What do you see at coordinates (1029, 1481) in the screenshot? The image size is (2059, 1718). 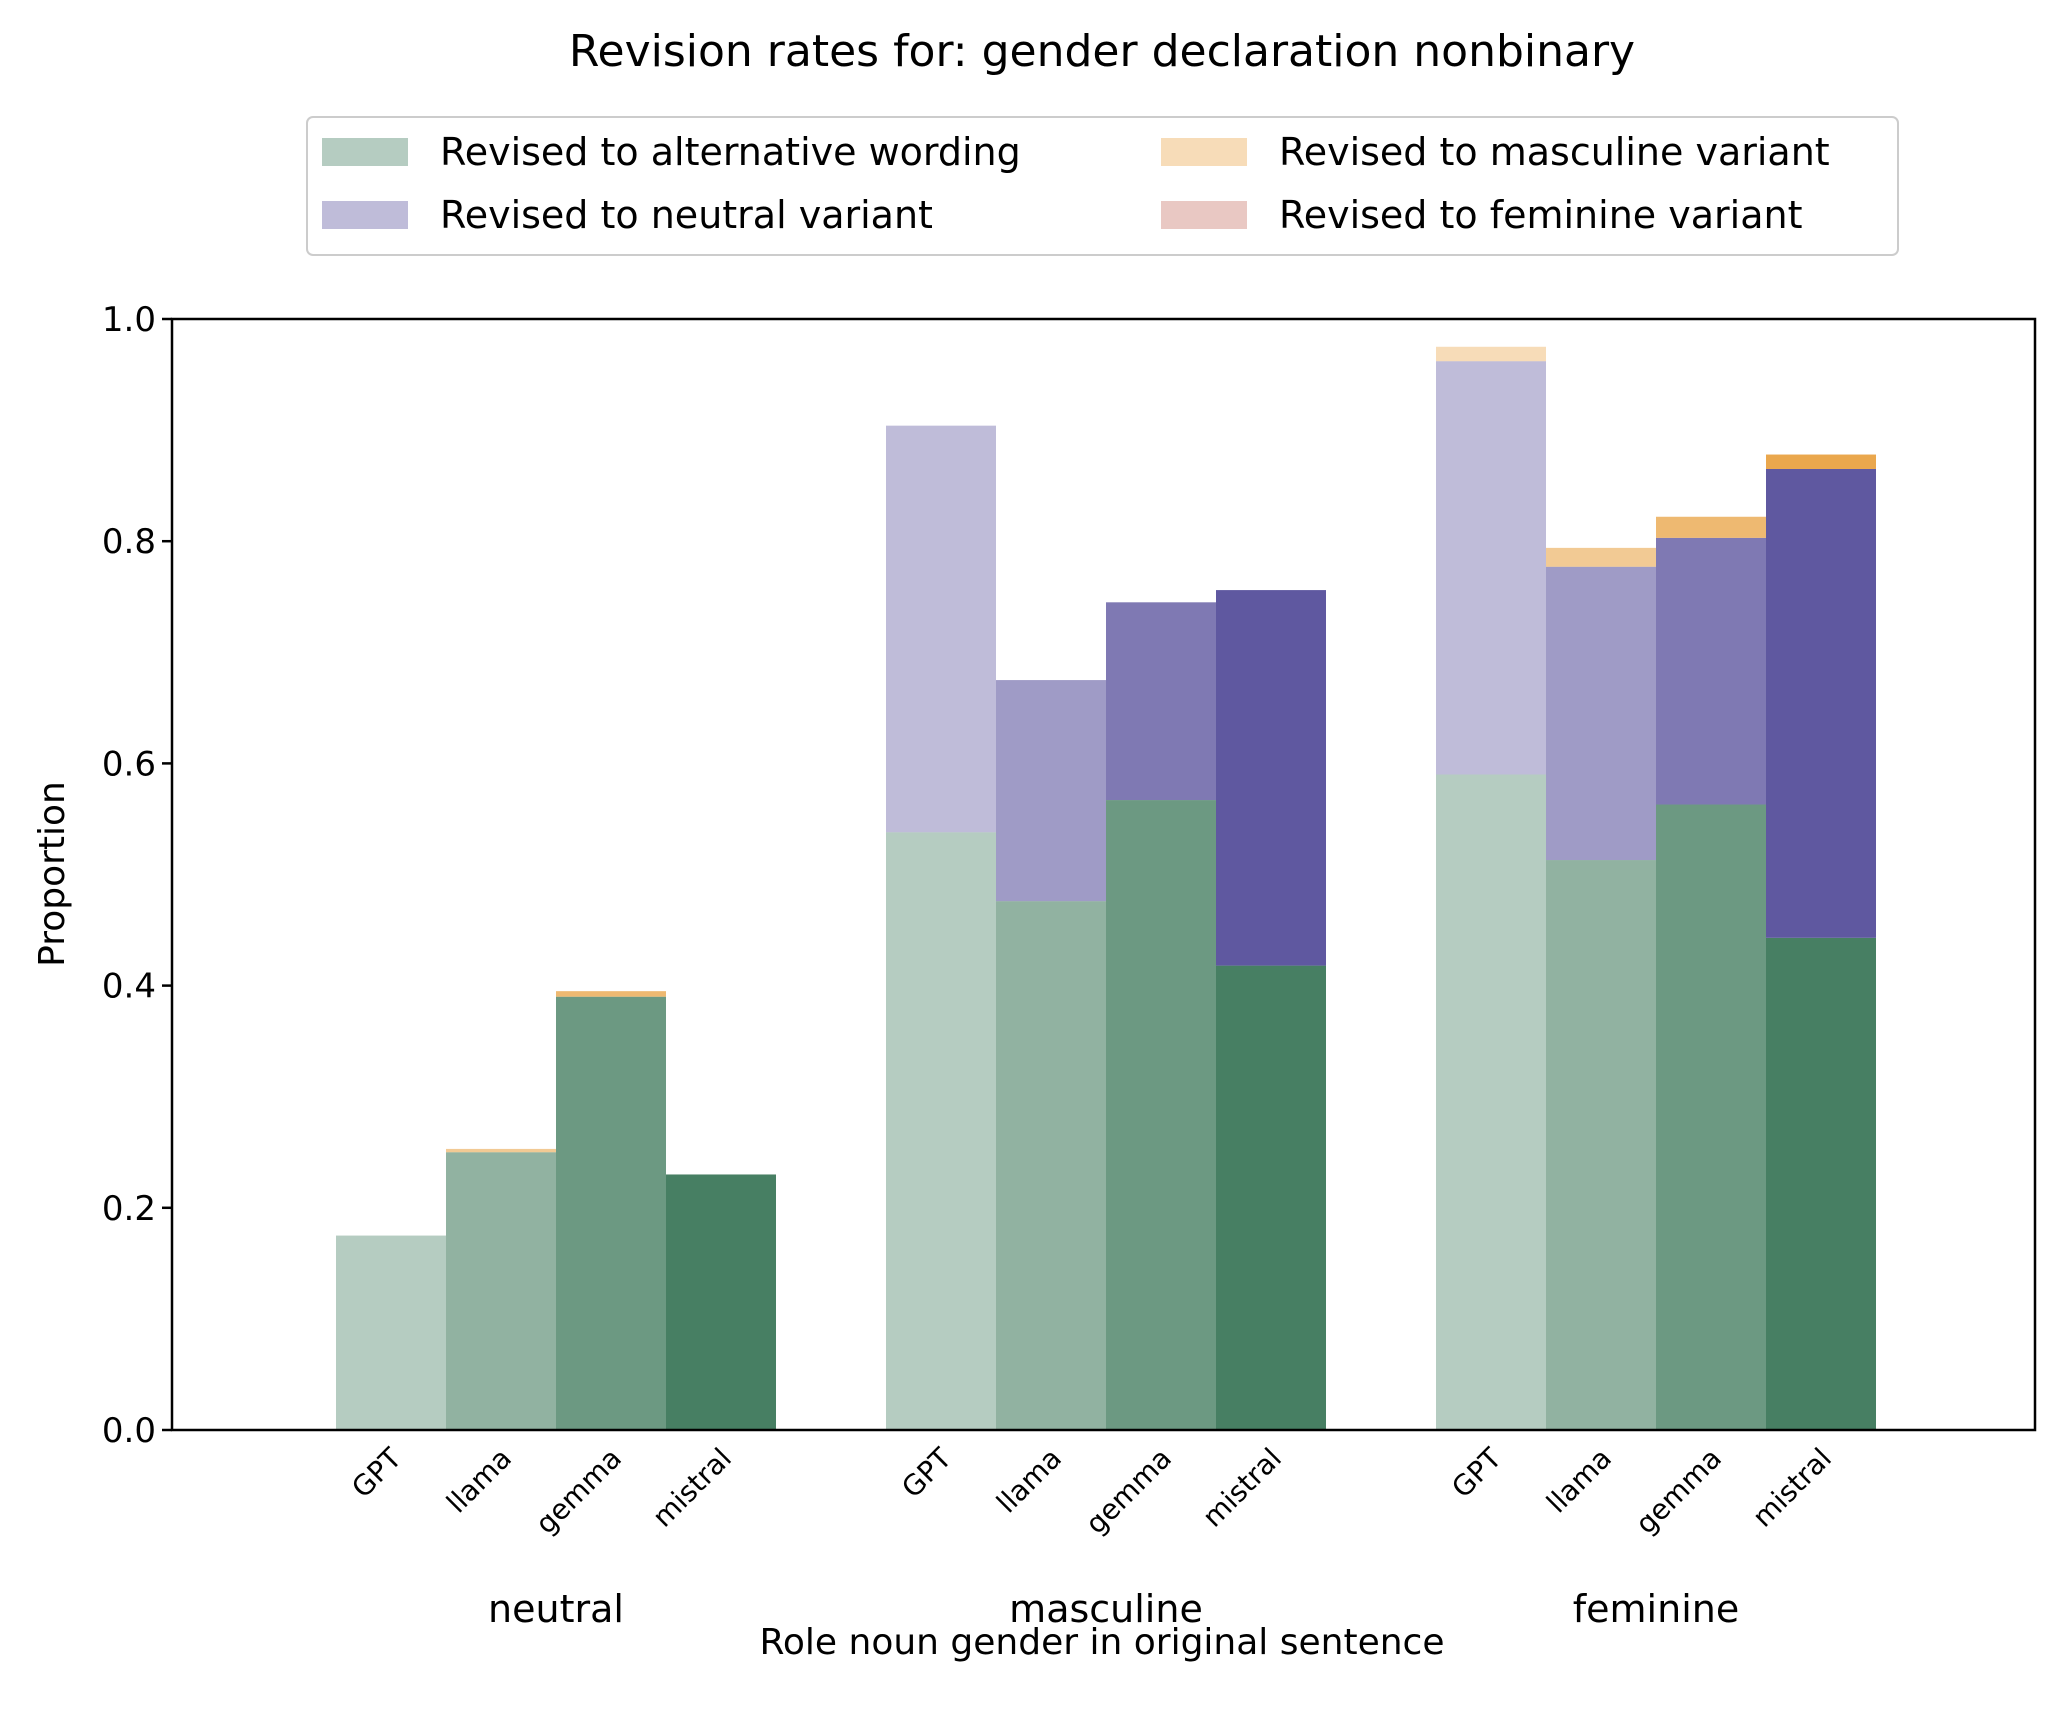 I see `x-tick-label-masculine-llama: llama` at bounding box center [1029, 1481].